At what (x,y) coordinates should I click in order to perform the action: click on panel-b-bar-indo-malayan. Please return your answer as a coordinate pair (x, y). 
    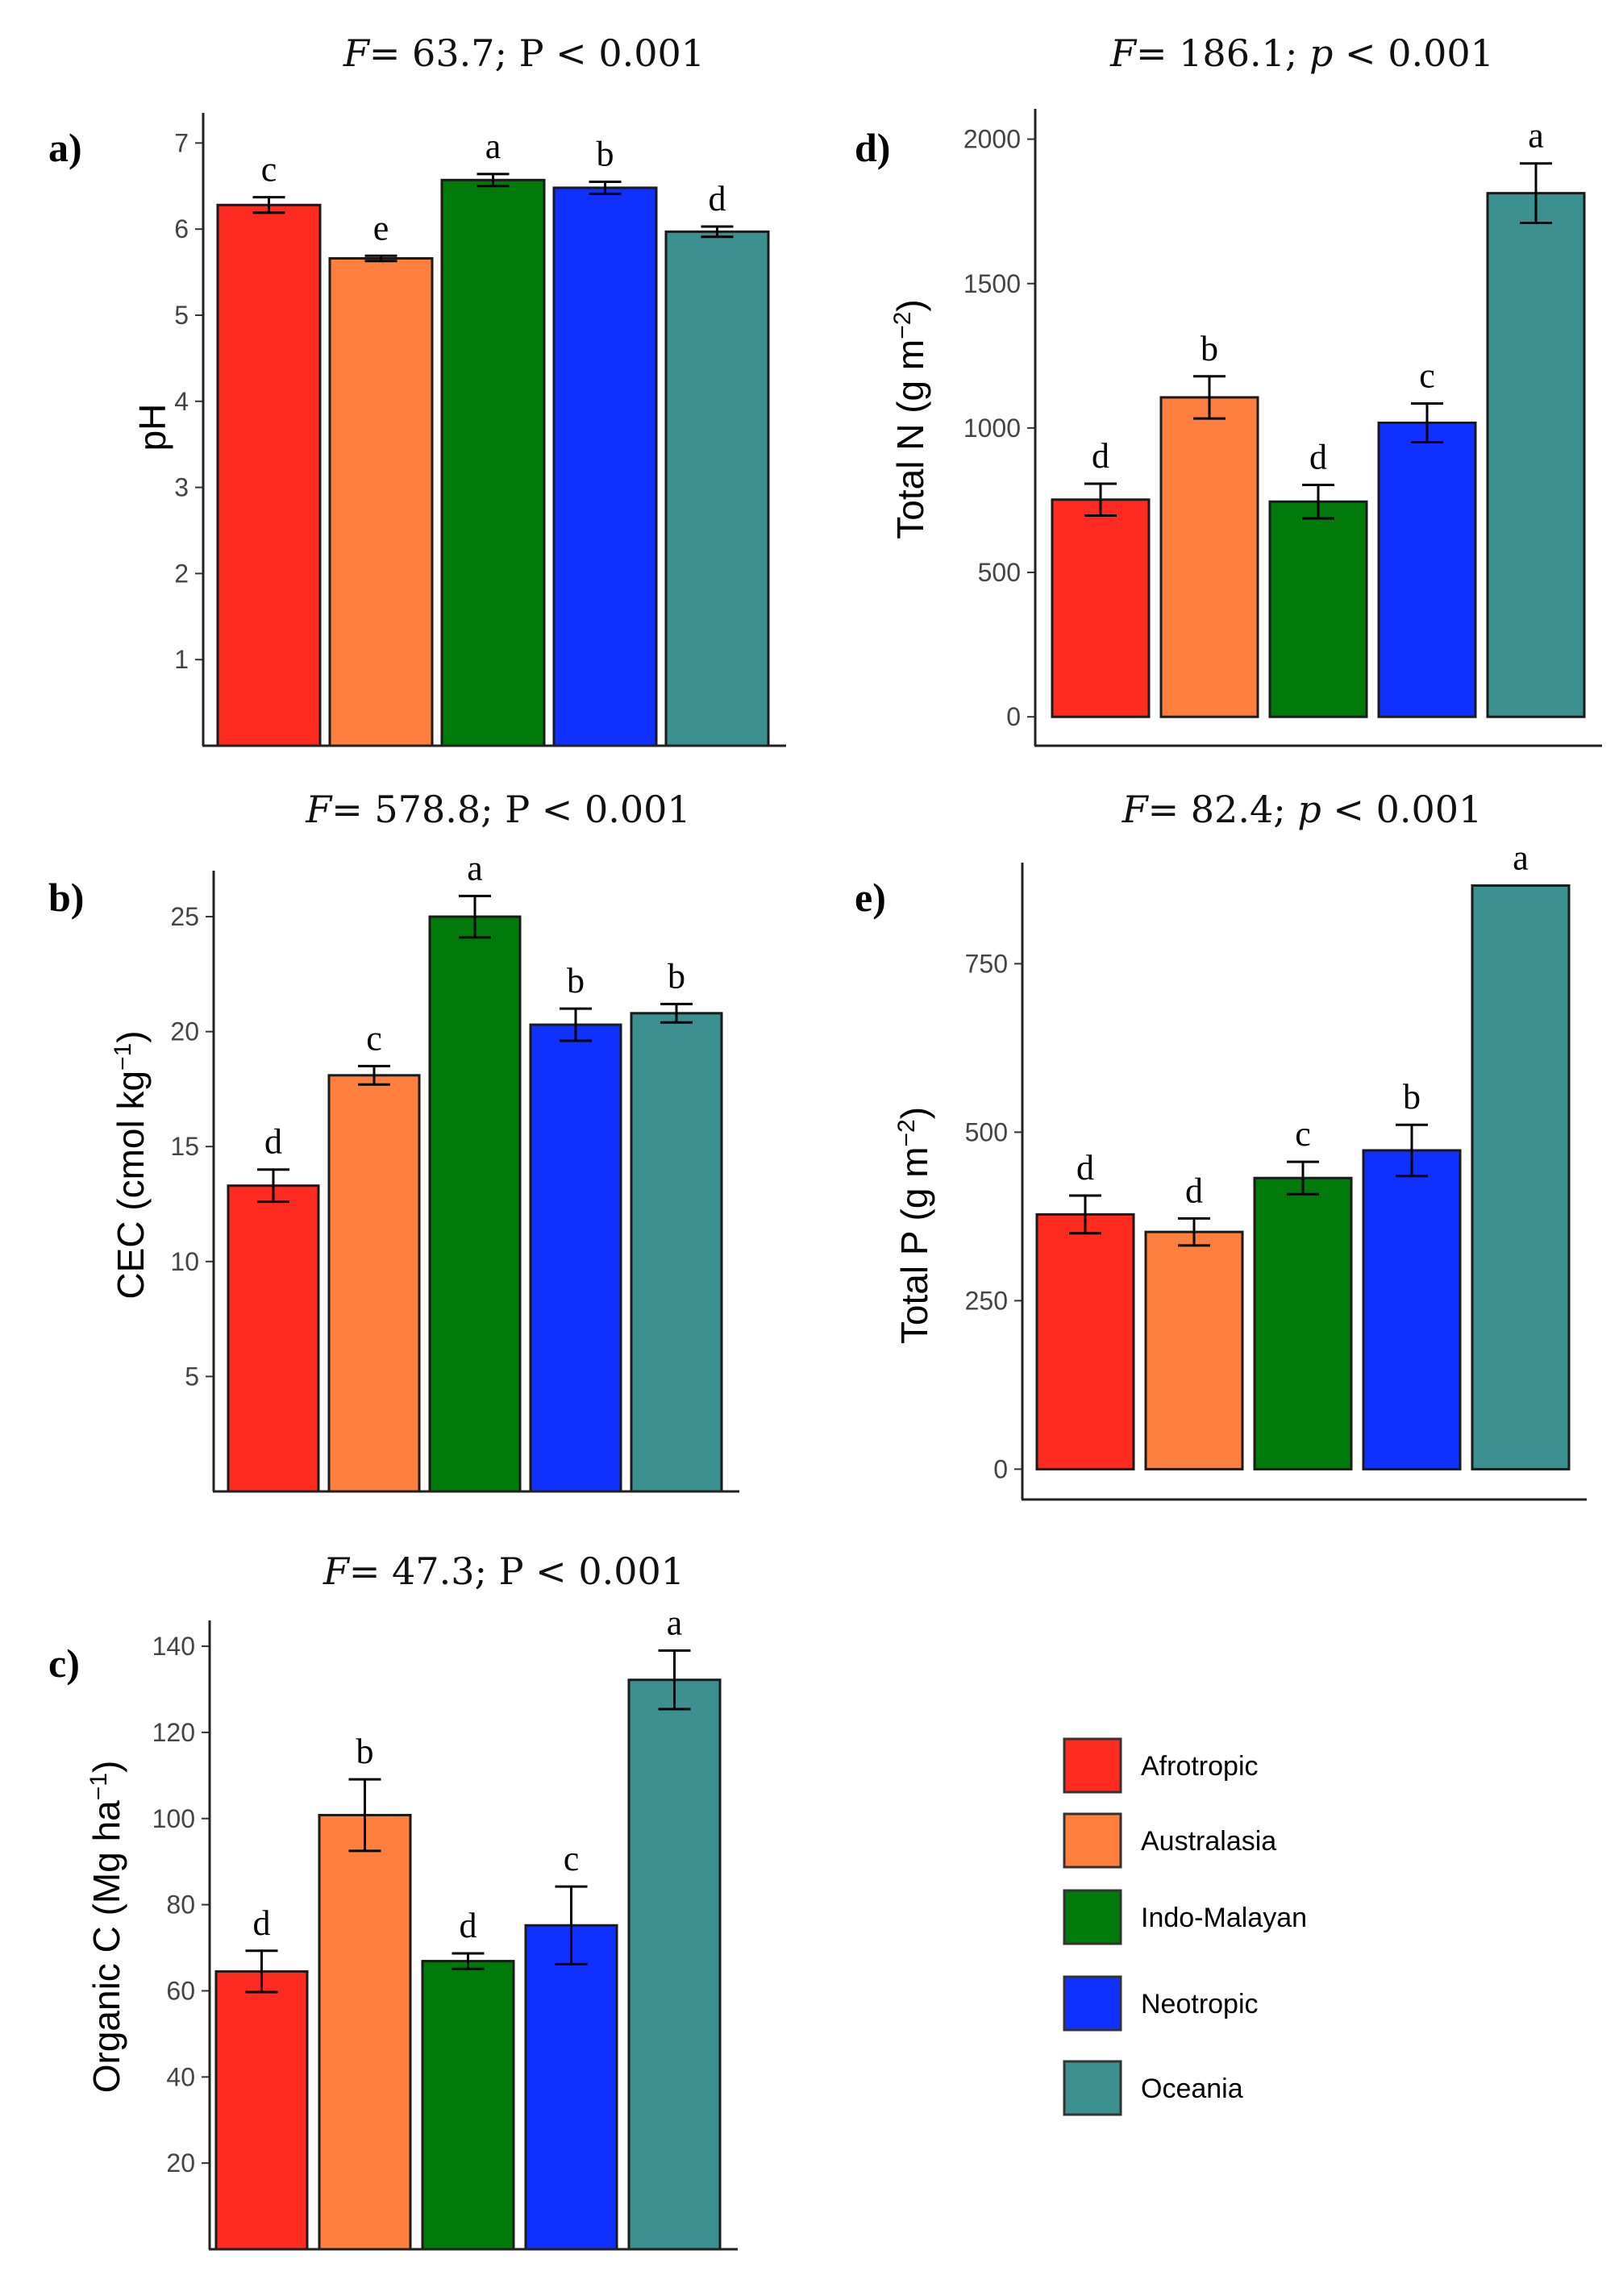
    Looking at the image, I should click on (475, 1204).